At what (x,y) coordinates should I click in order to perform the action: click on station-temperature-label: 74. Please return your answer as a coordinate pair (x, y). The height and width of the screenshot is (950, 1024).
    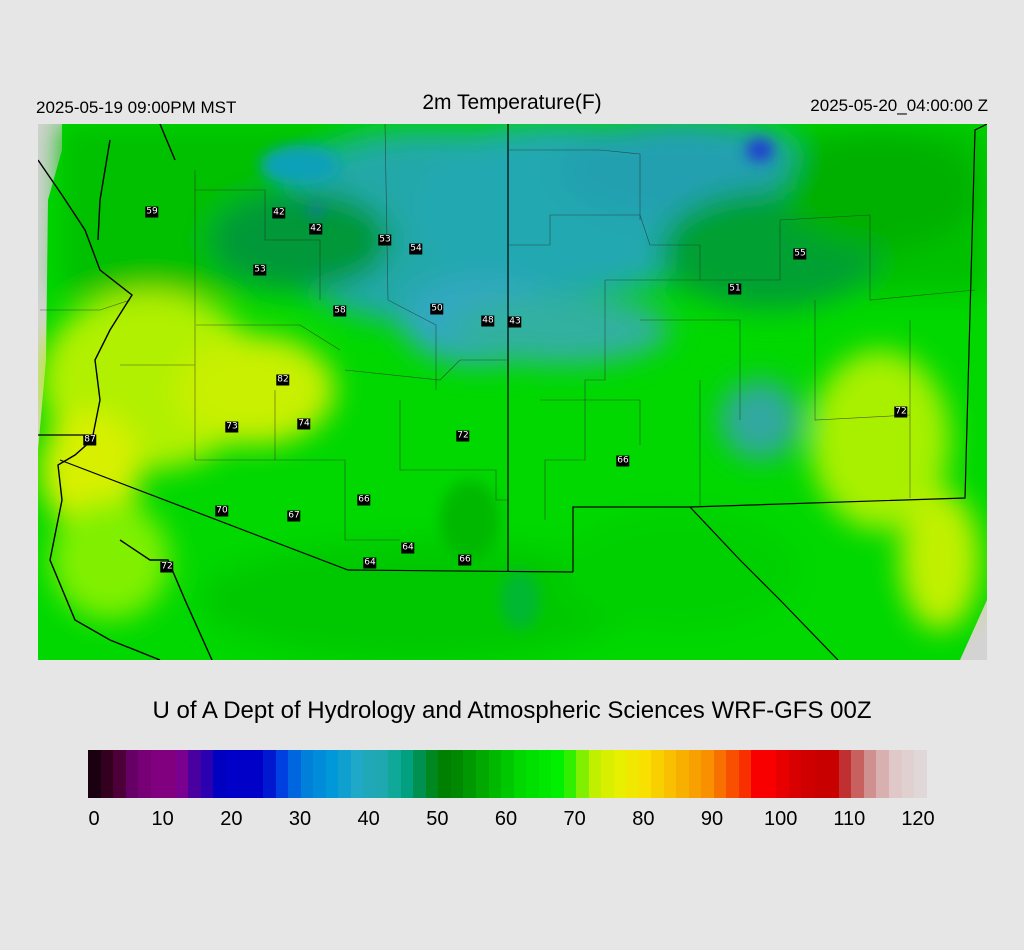
    Looking at the image, I should click on (304, 424).